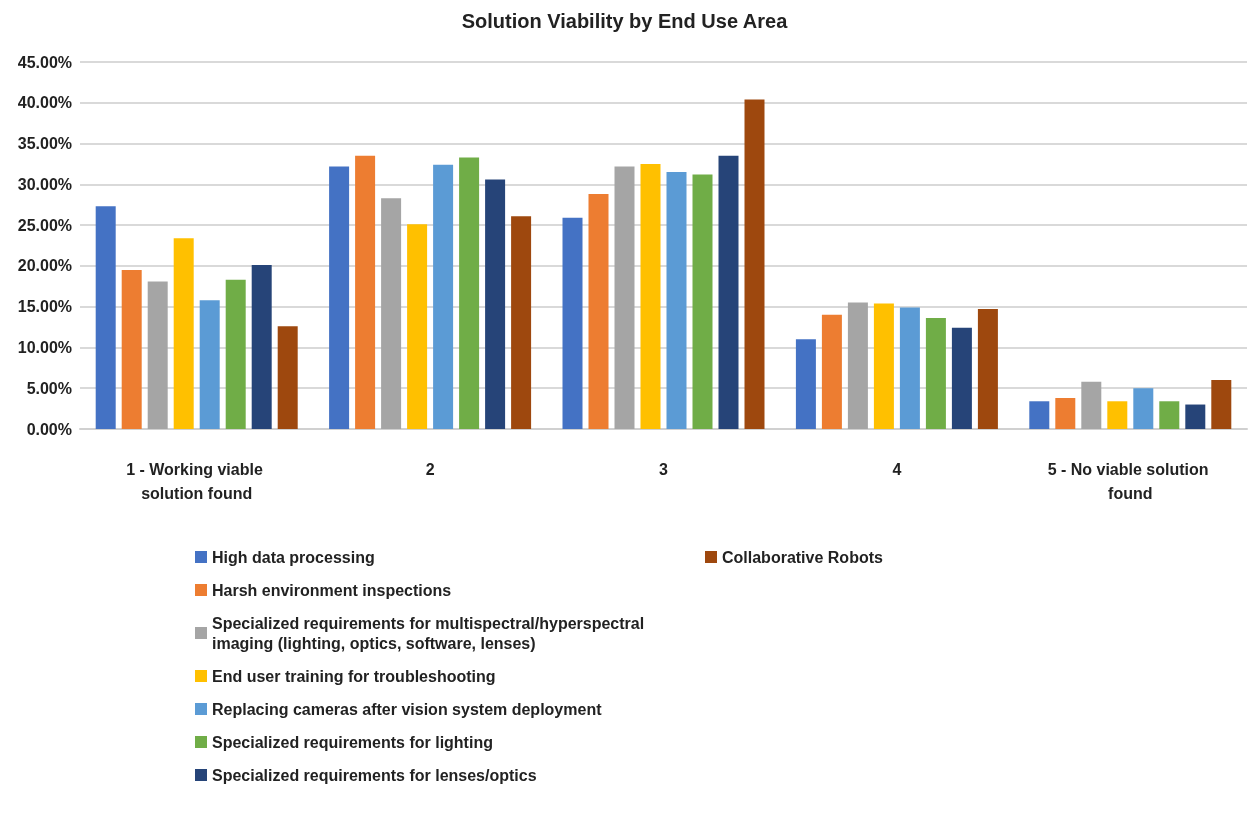 The height and width of the screenshot is (816, 1249). Describe the element at coordinates (49, 388) in the screenshot. I see `y-tick-label: 5.00%` at that location.